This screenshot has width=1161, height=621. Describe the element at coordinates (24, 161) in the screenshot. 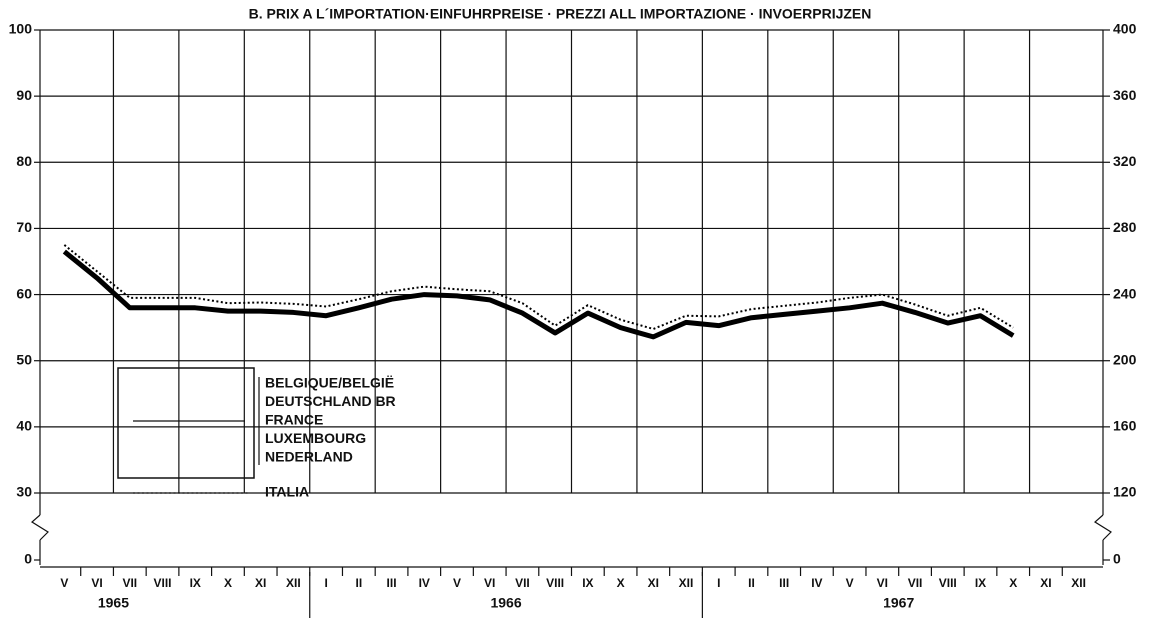

I see `y-tick-label: 80` at that location.